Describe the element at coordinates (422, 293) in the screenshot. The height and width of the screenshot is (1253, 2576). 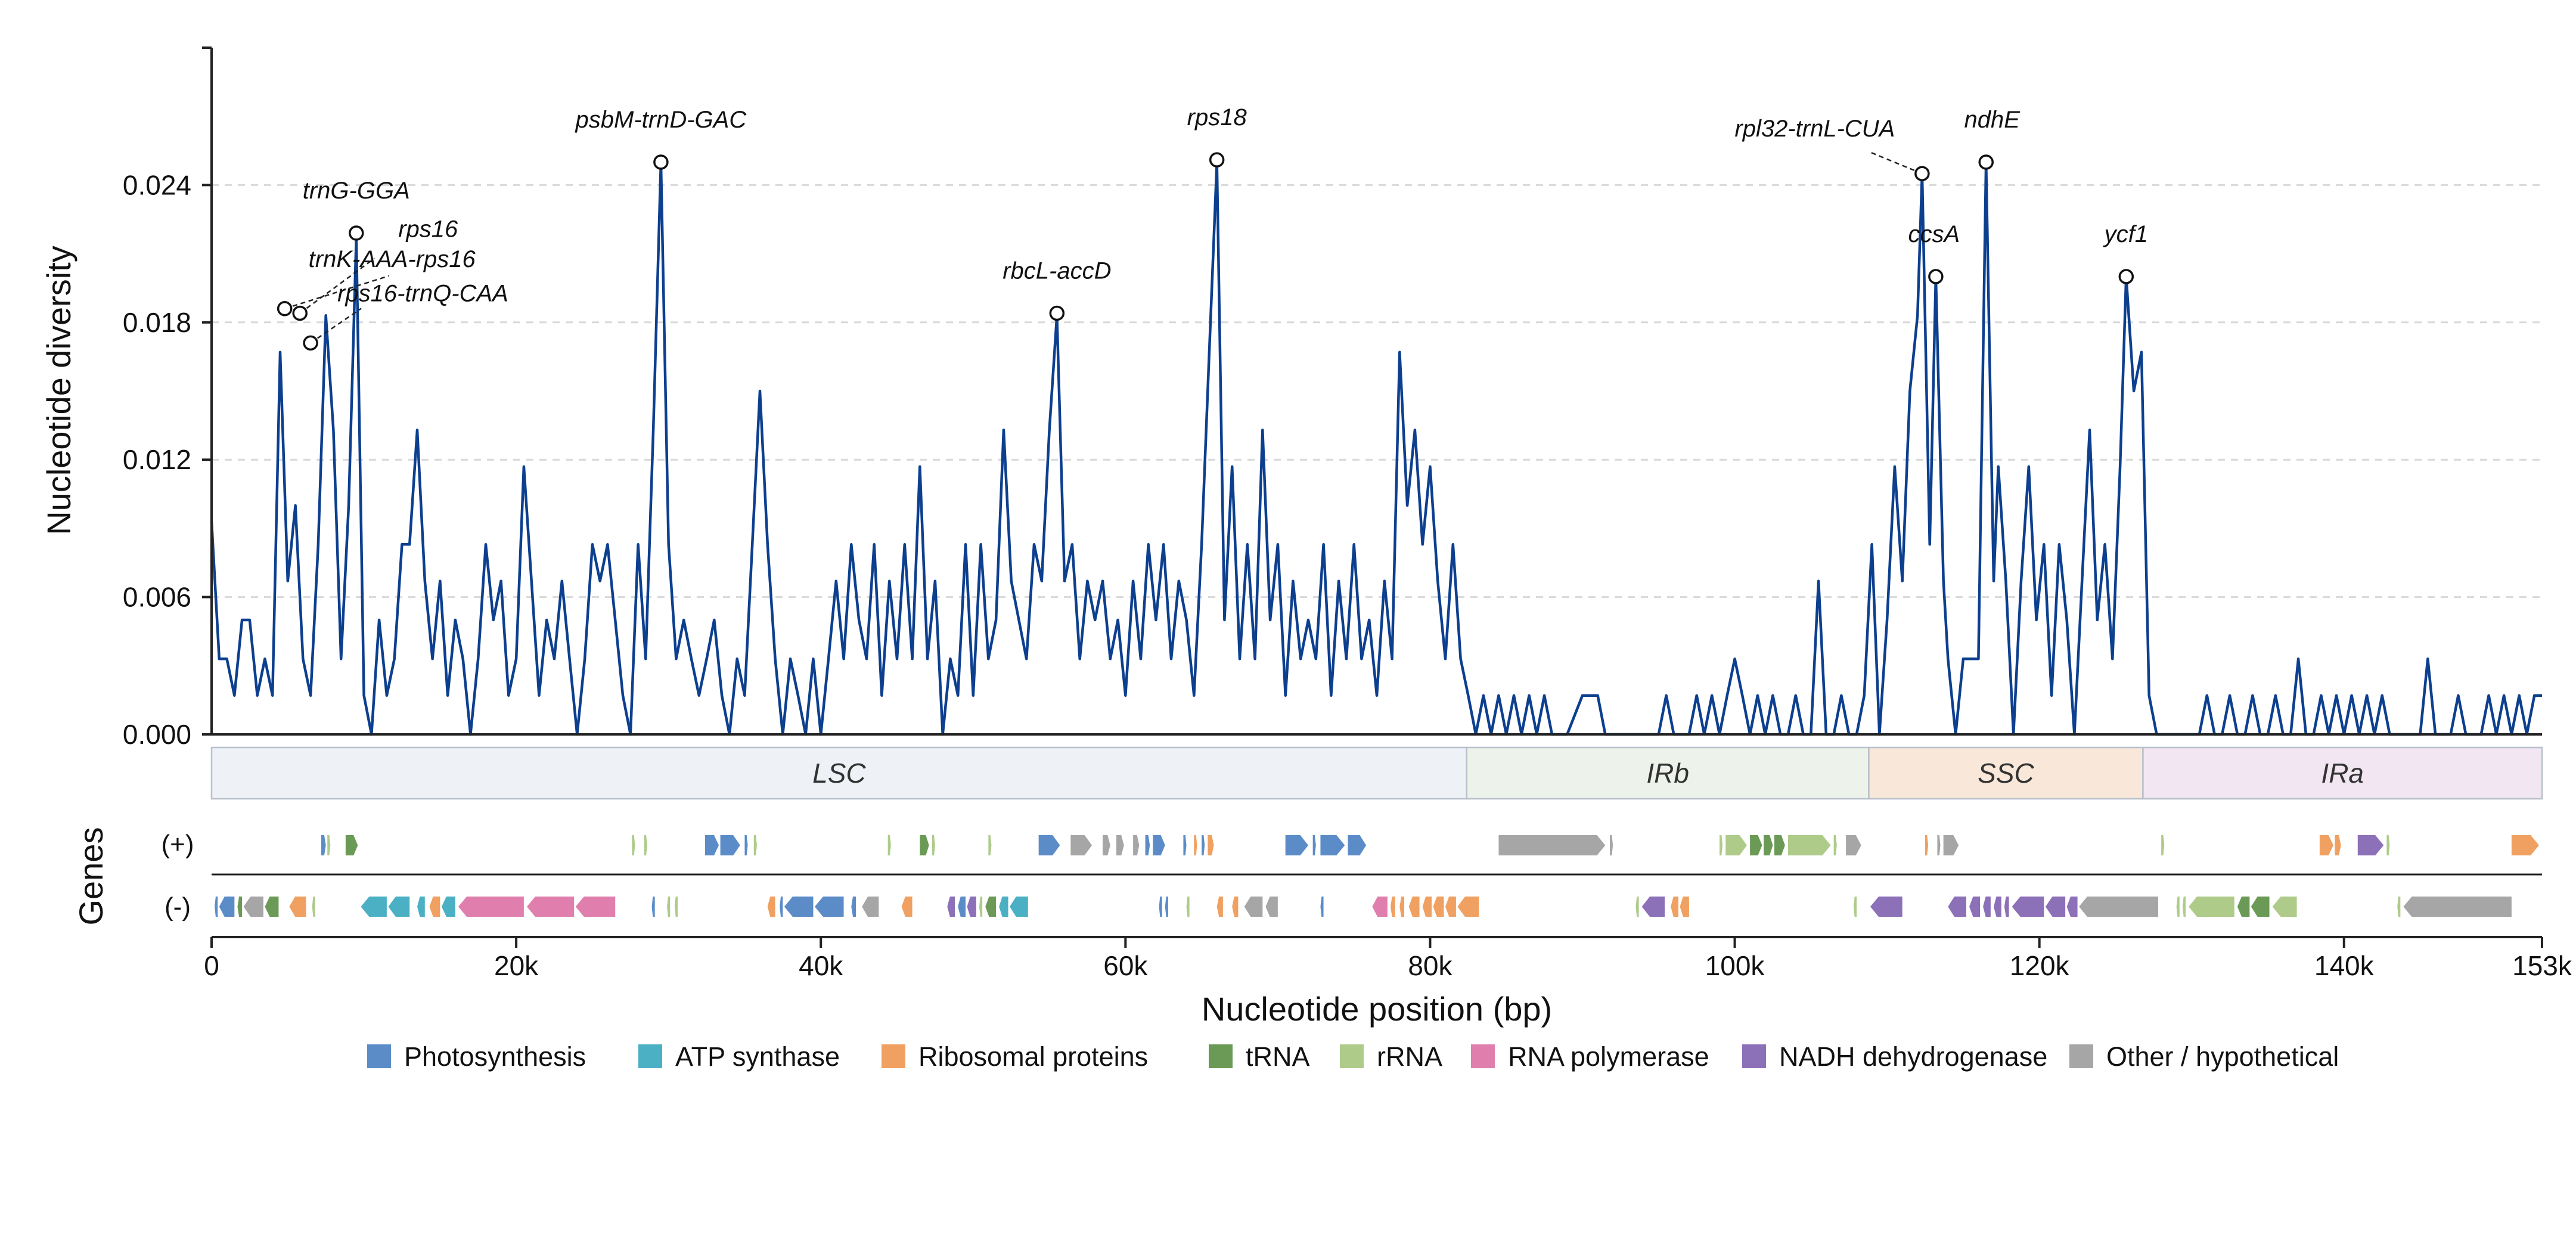
I see `peak-label: rps16-trnQ-CAA` at that location.